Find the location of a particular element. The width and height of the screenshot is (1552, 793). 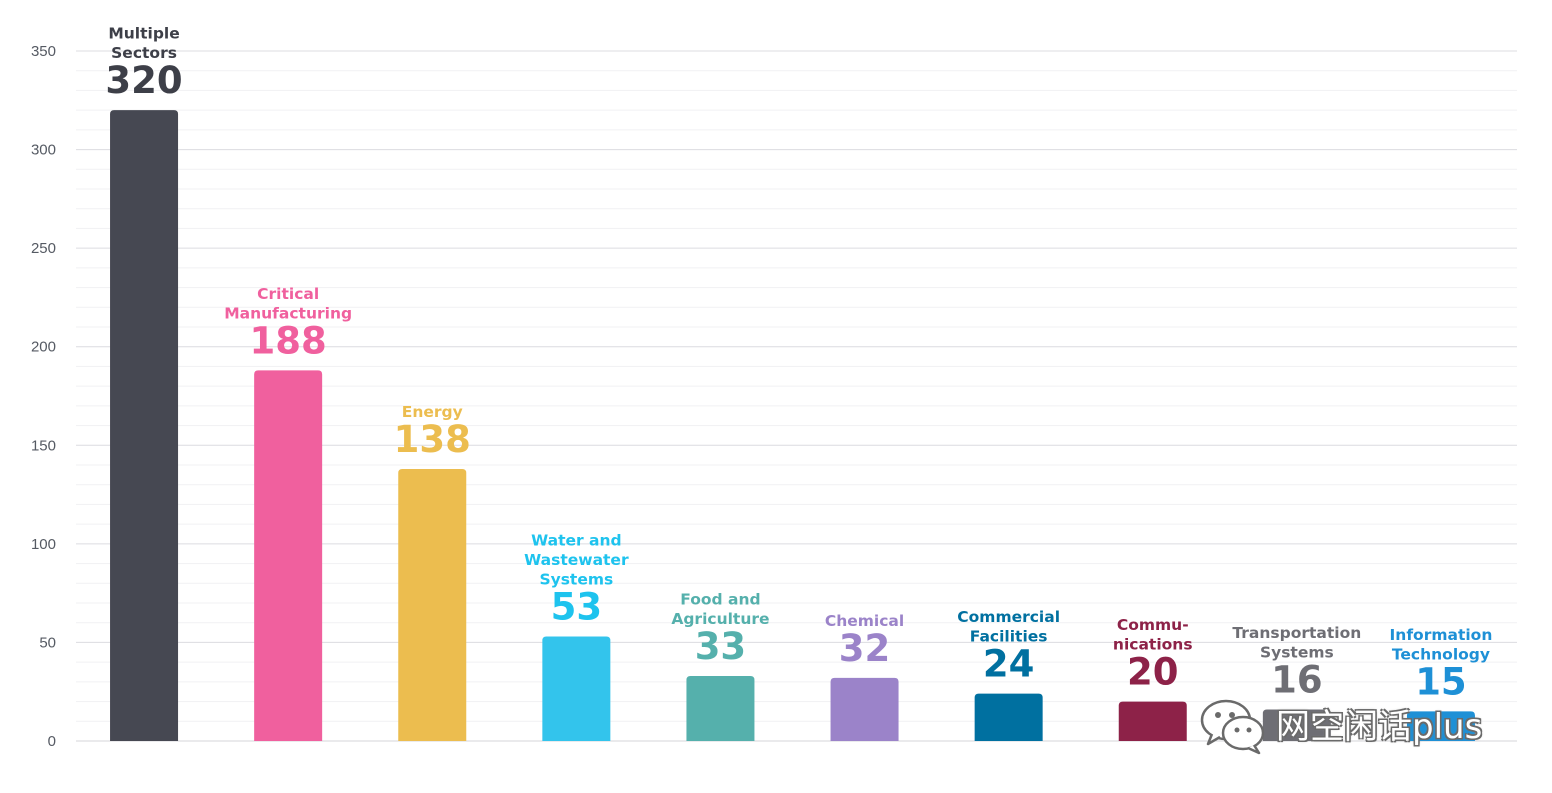

bar-value-label: 15 is located at coordinates (1441, 681).